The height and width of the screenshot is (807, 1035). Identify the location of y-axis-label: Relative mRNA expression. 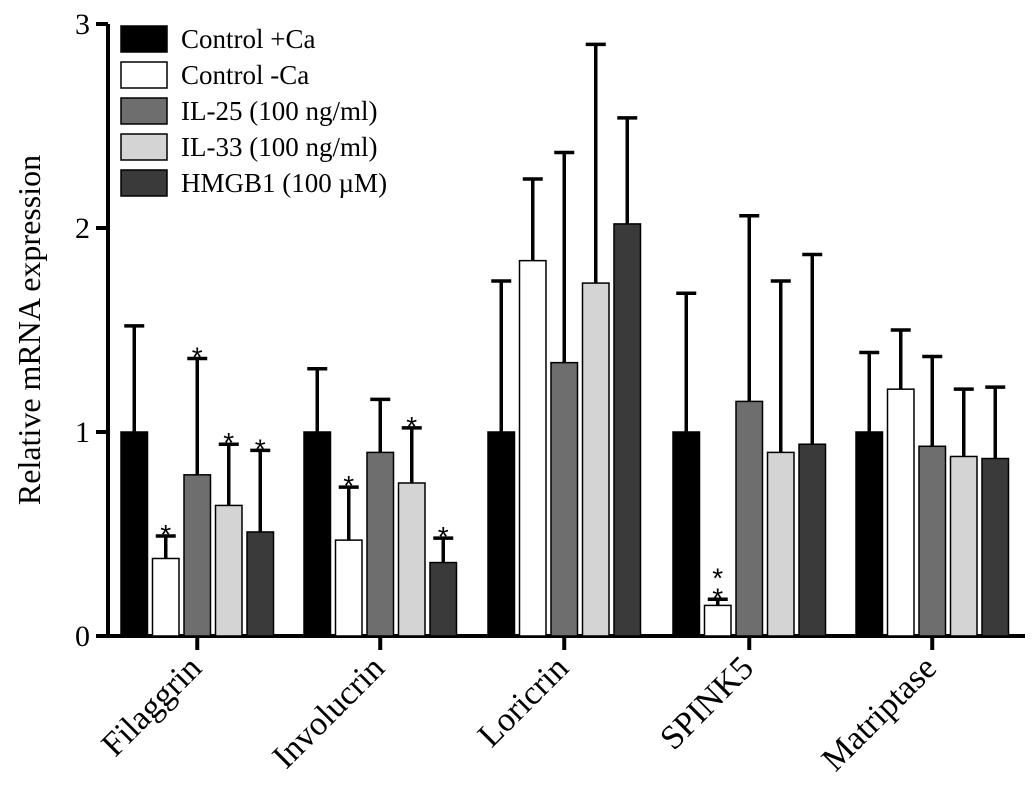
(29, 330).